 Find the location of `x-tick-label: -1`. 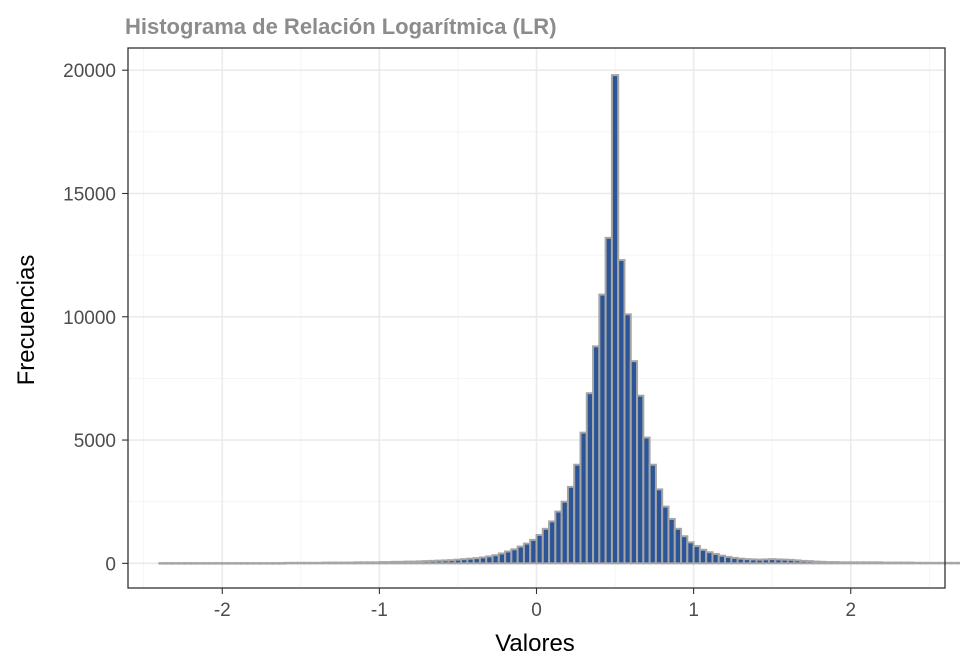

x-tick-label: -1 is located at coordinates (379, 610).